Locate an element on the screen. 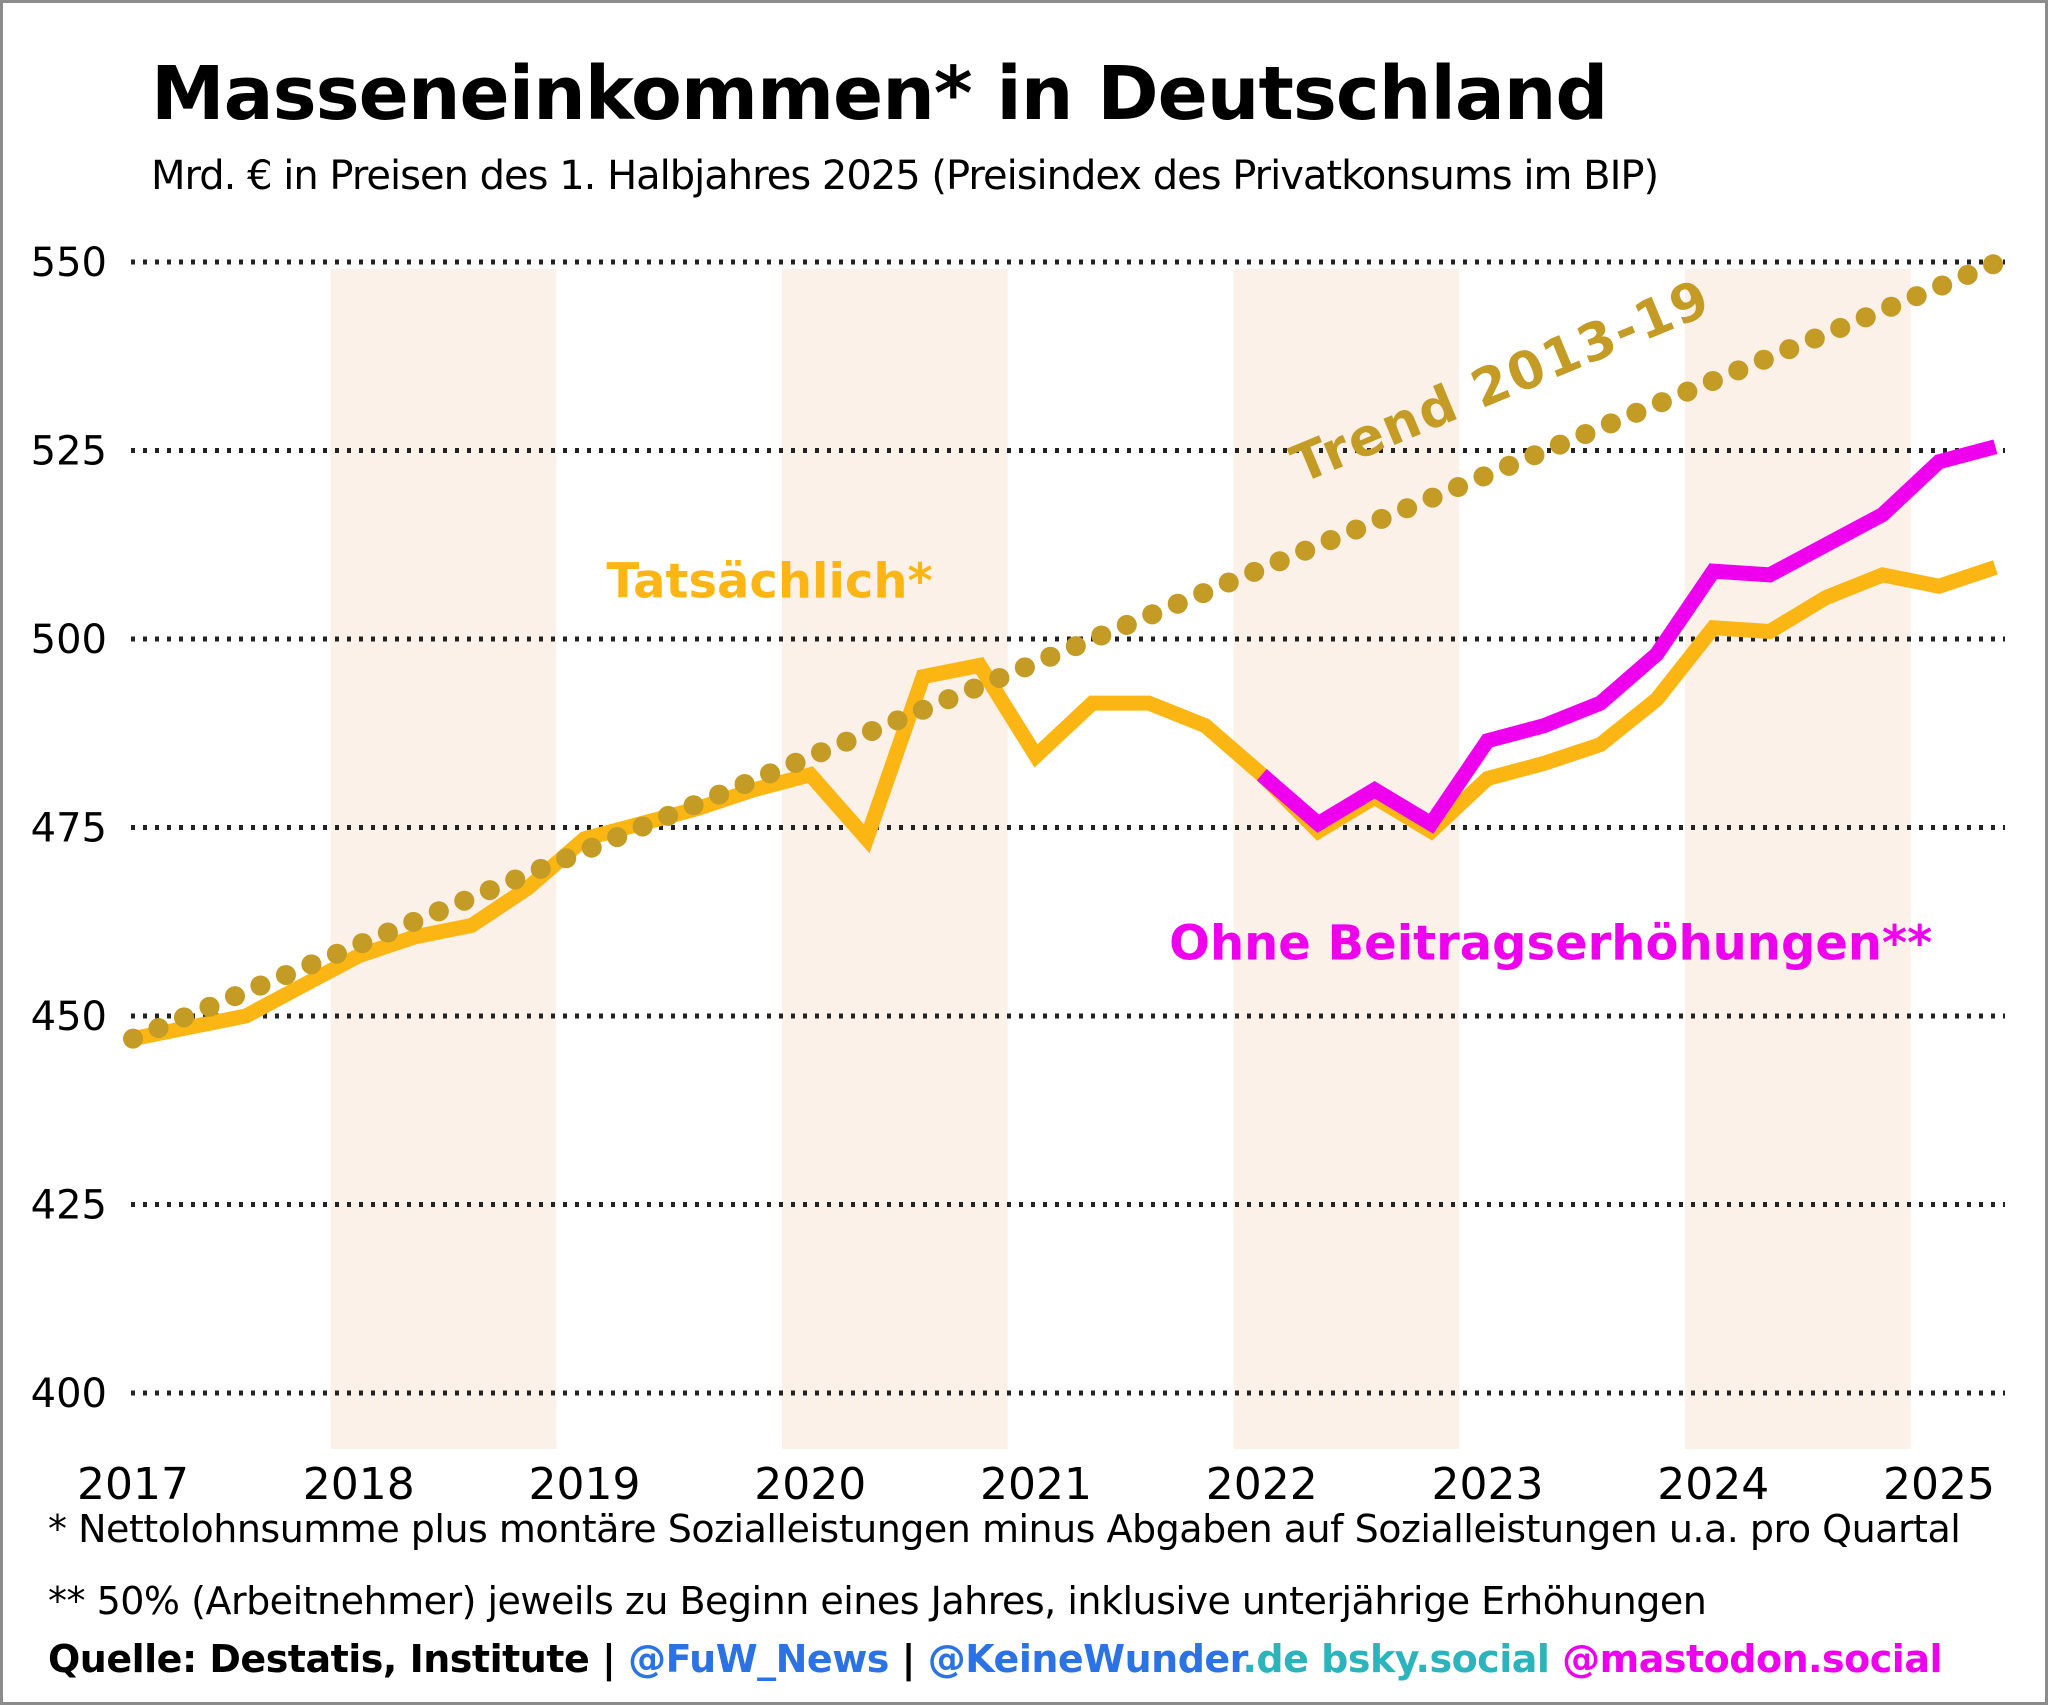  x-tick-label: 2024 is located at coordinates (1713, 1484).